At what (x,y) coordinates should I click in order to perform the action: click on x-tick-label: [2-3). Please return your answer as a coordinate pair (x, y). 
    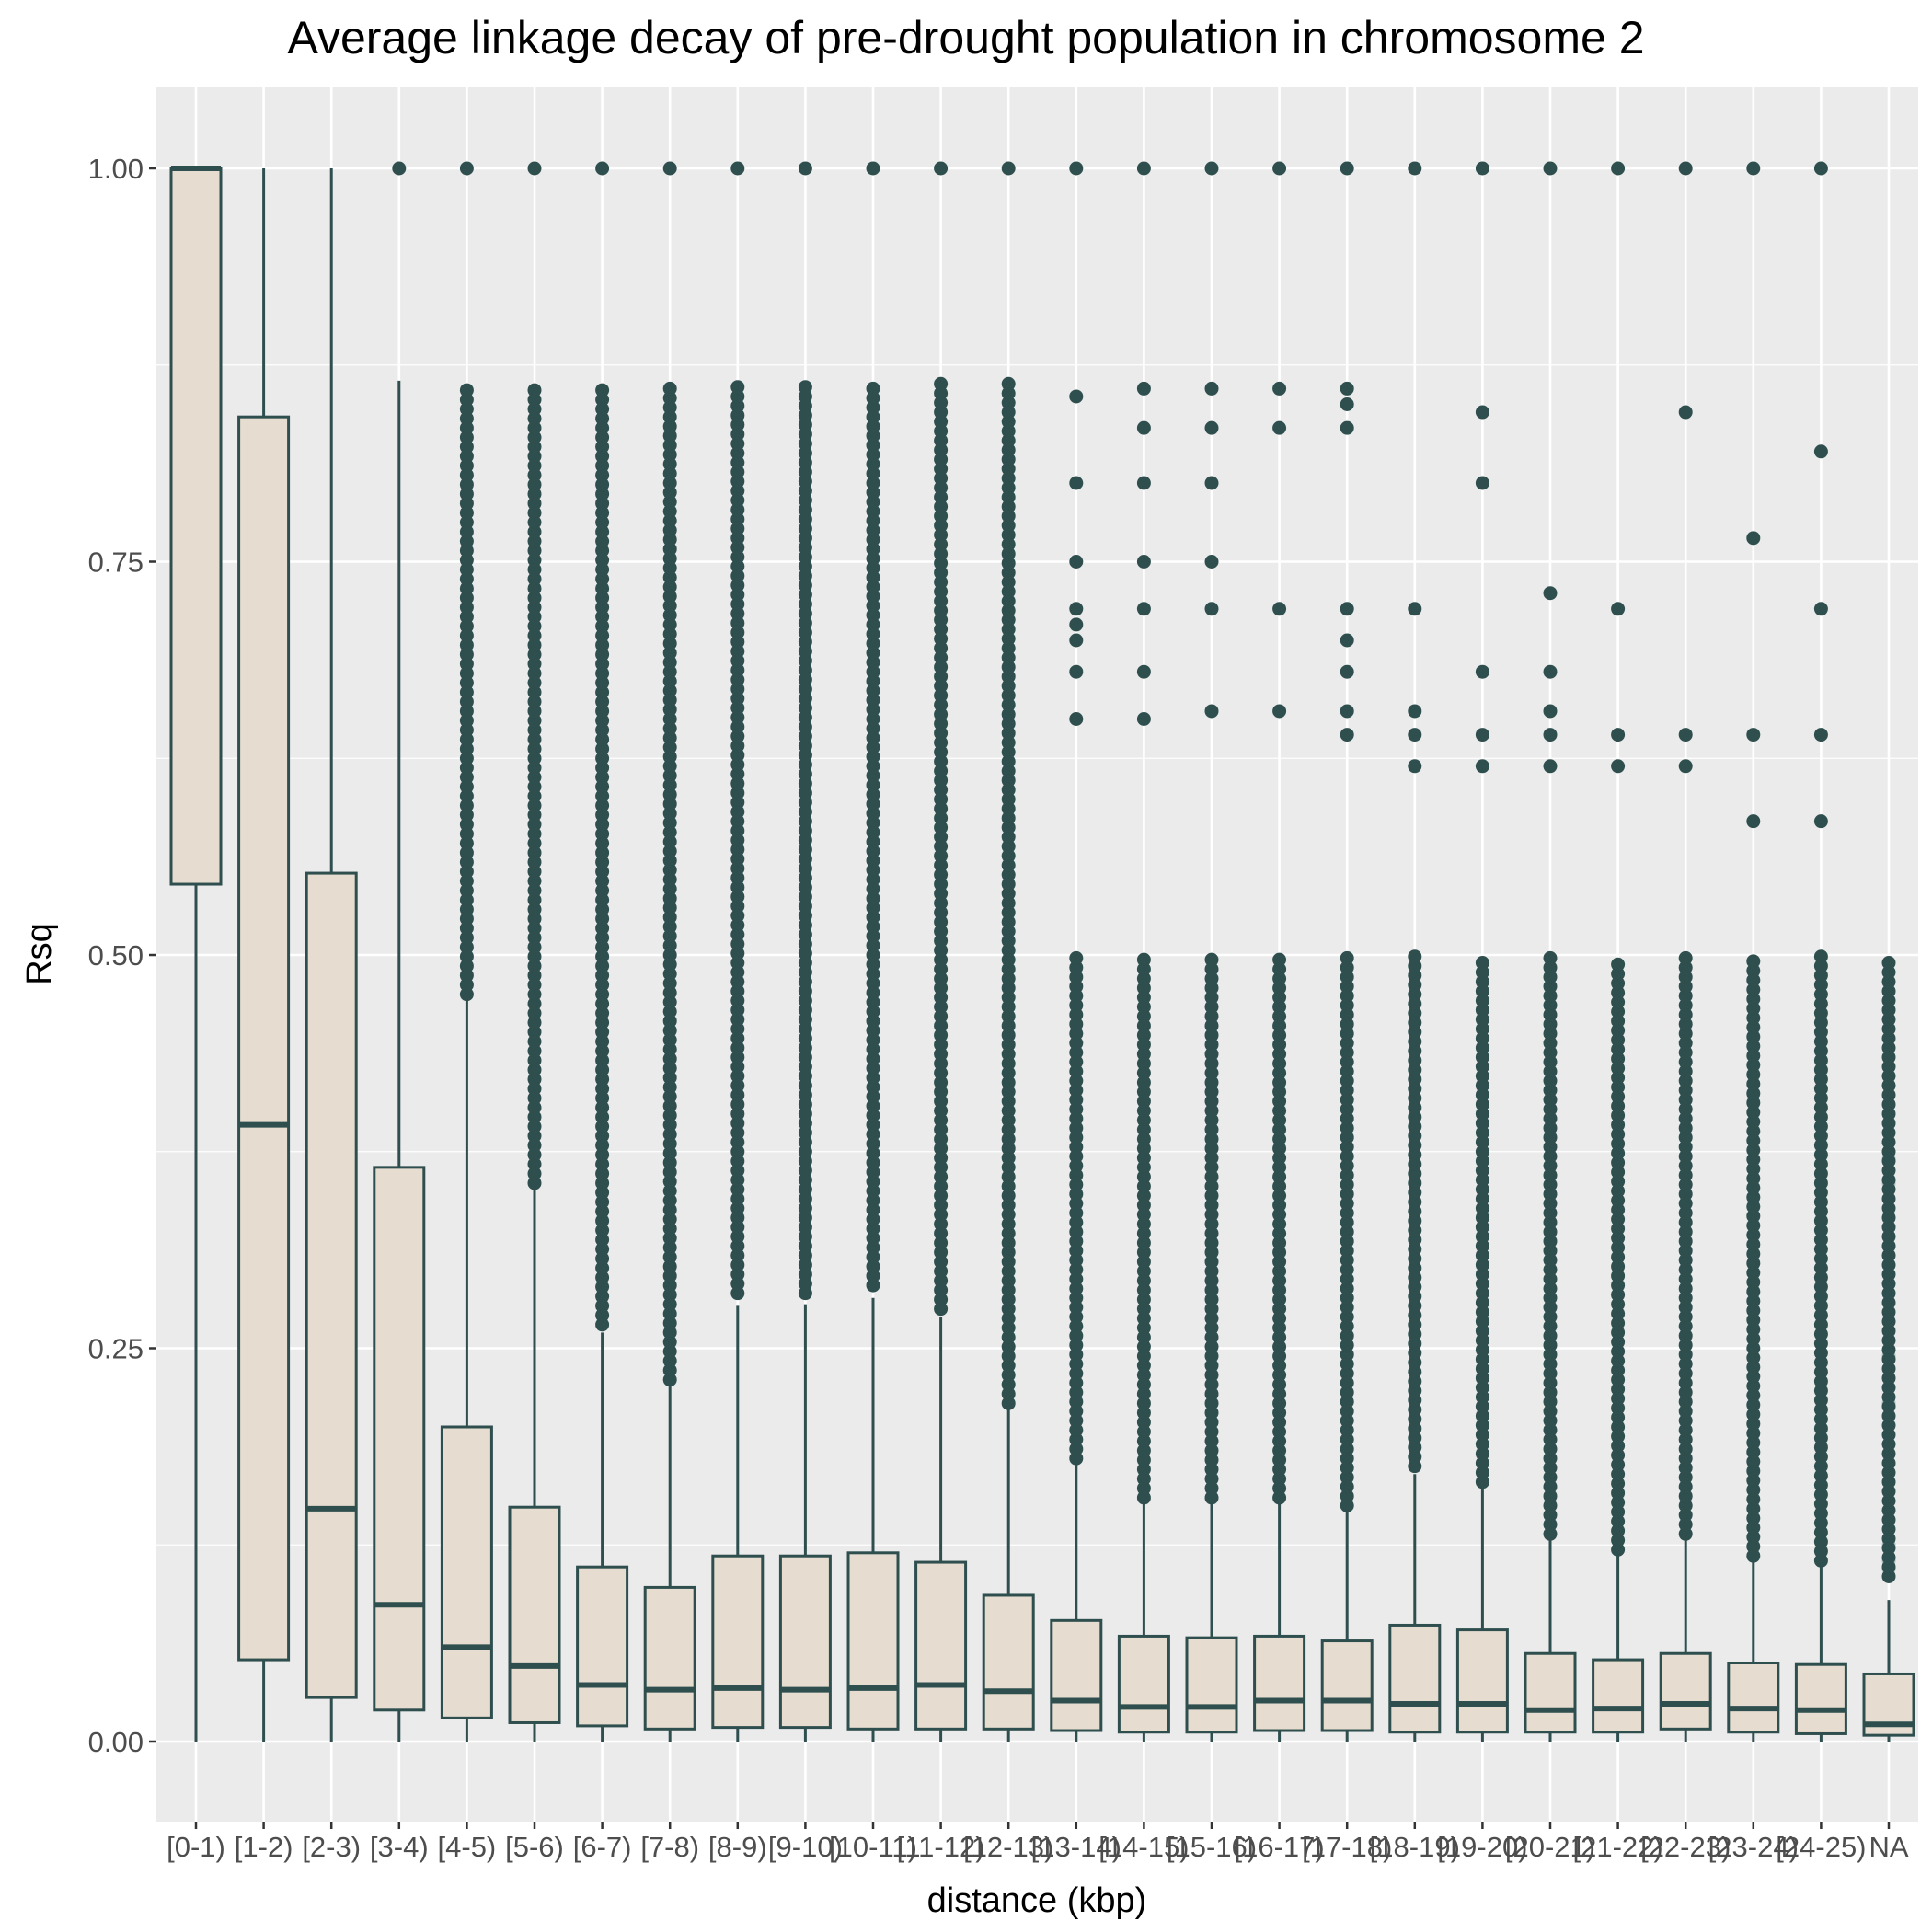
    Looking at the image, I should click on (331, 1847).